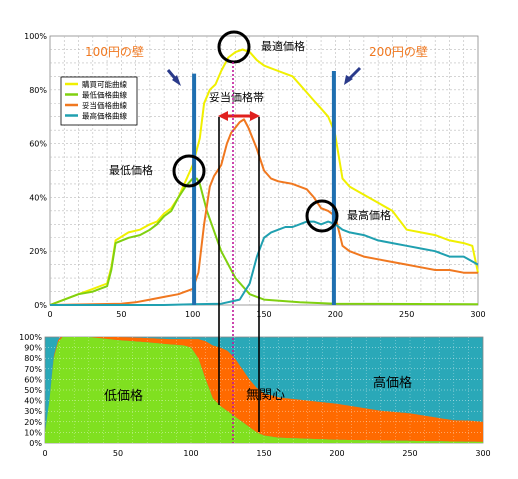  What do you see at coordinates (409, 453) in the screenshot?
I see `bottom-x-tick-label: 250` at bounding box center [409, 453].